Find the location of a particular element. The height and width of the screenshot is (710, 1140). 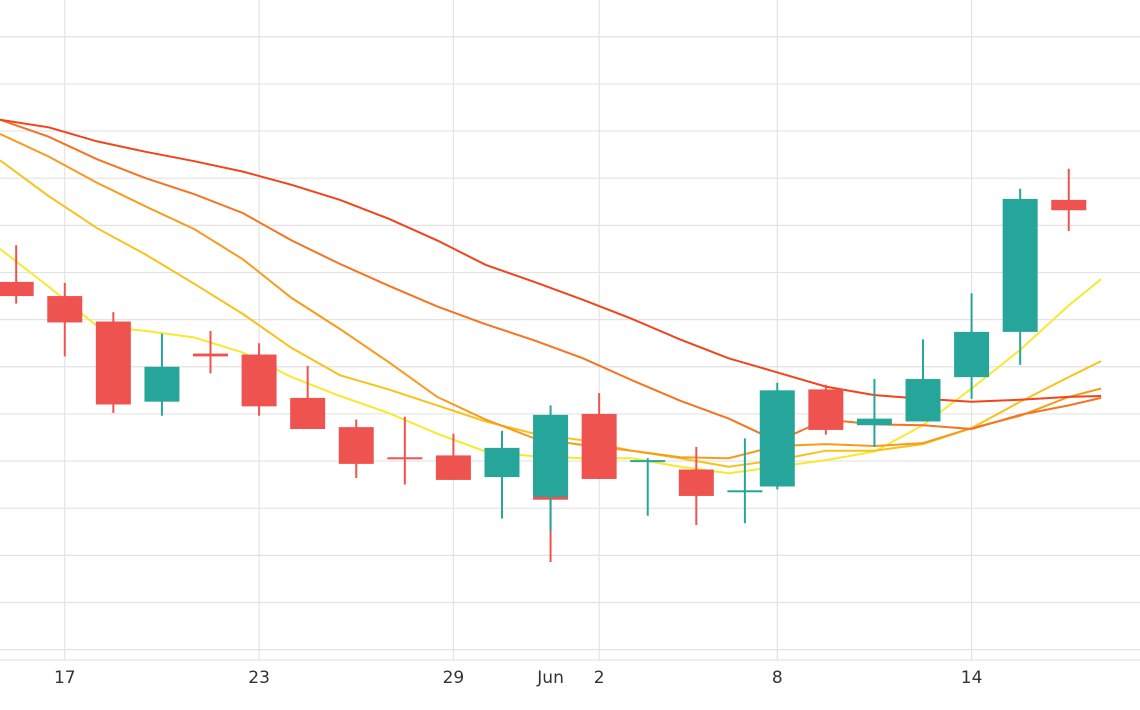

x-tick-label: 14 is located at coordinates (972, 678).